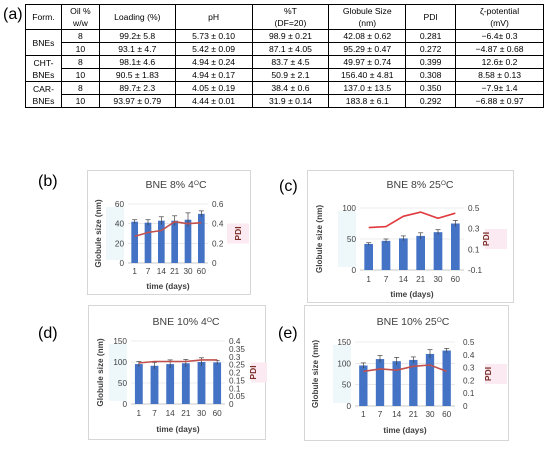 This screenshot has width=550, height=463. I want to click on cell-ph: 5.42 ± 0.09, so click(213, 49).